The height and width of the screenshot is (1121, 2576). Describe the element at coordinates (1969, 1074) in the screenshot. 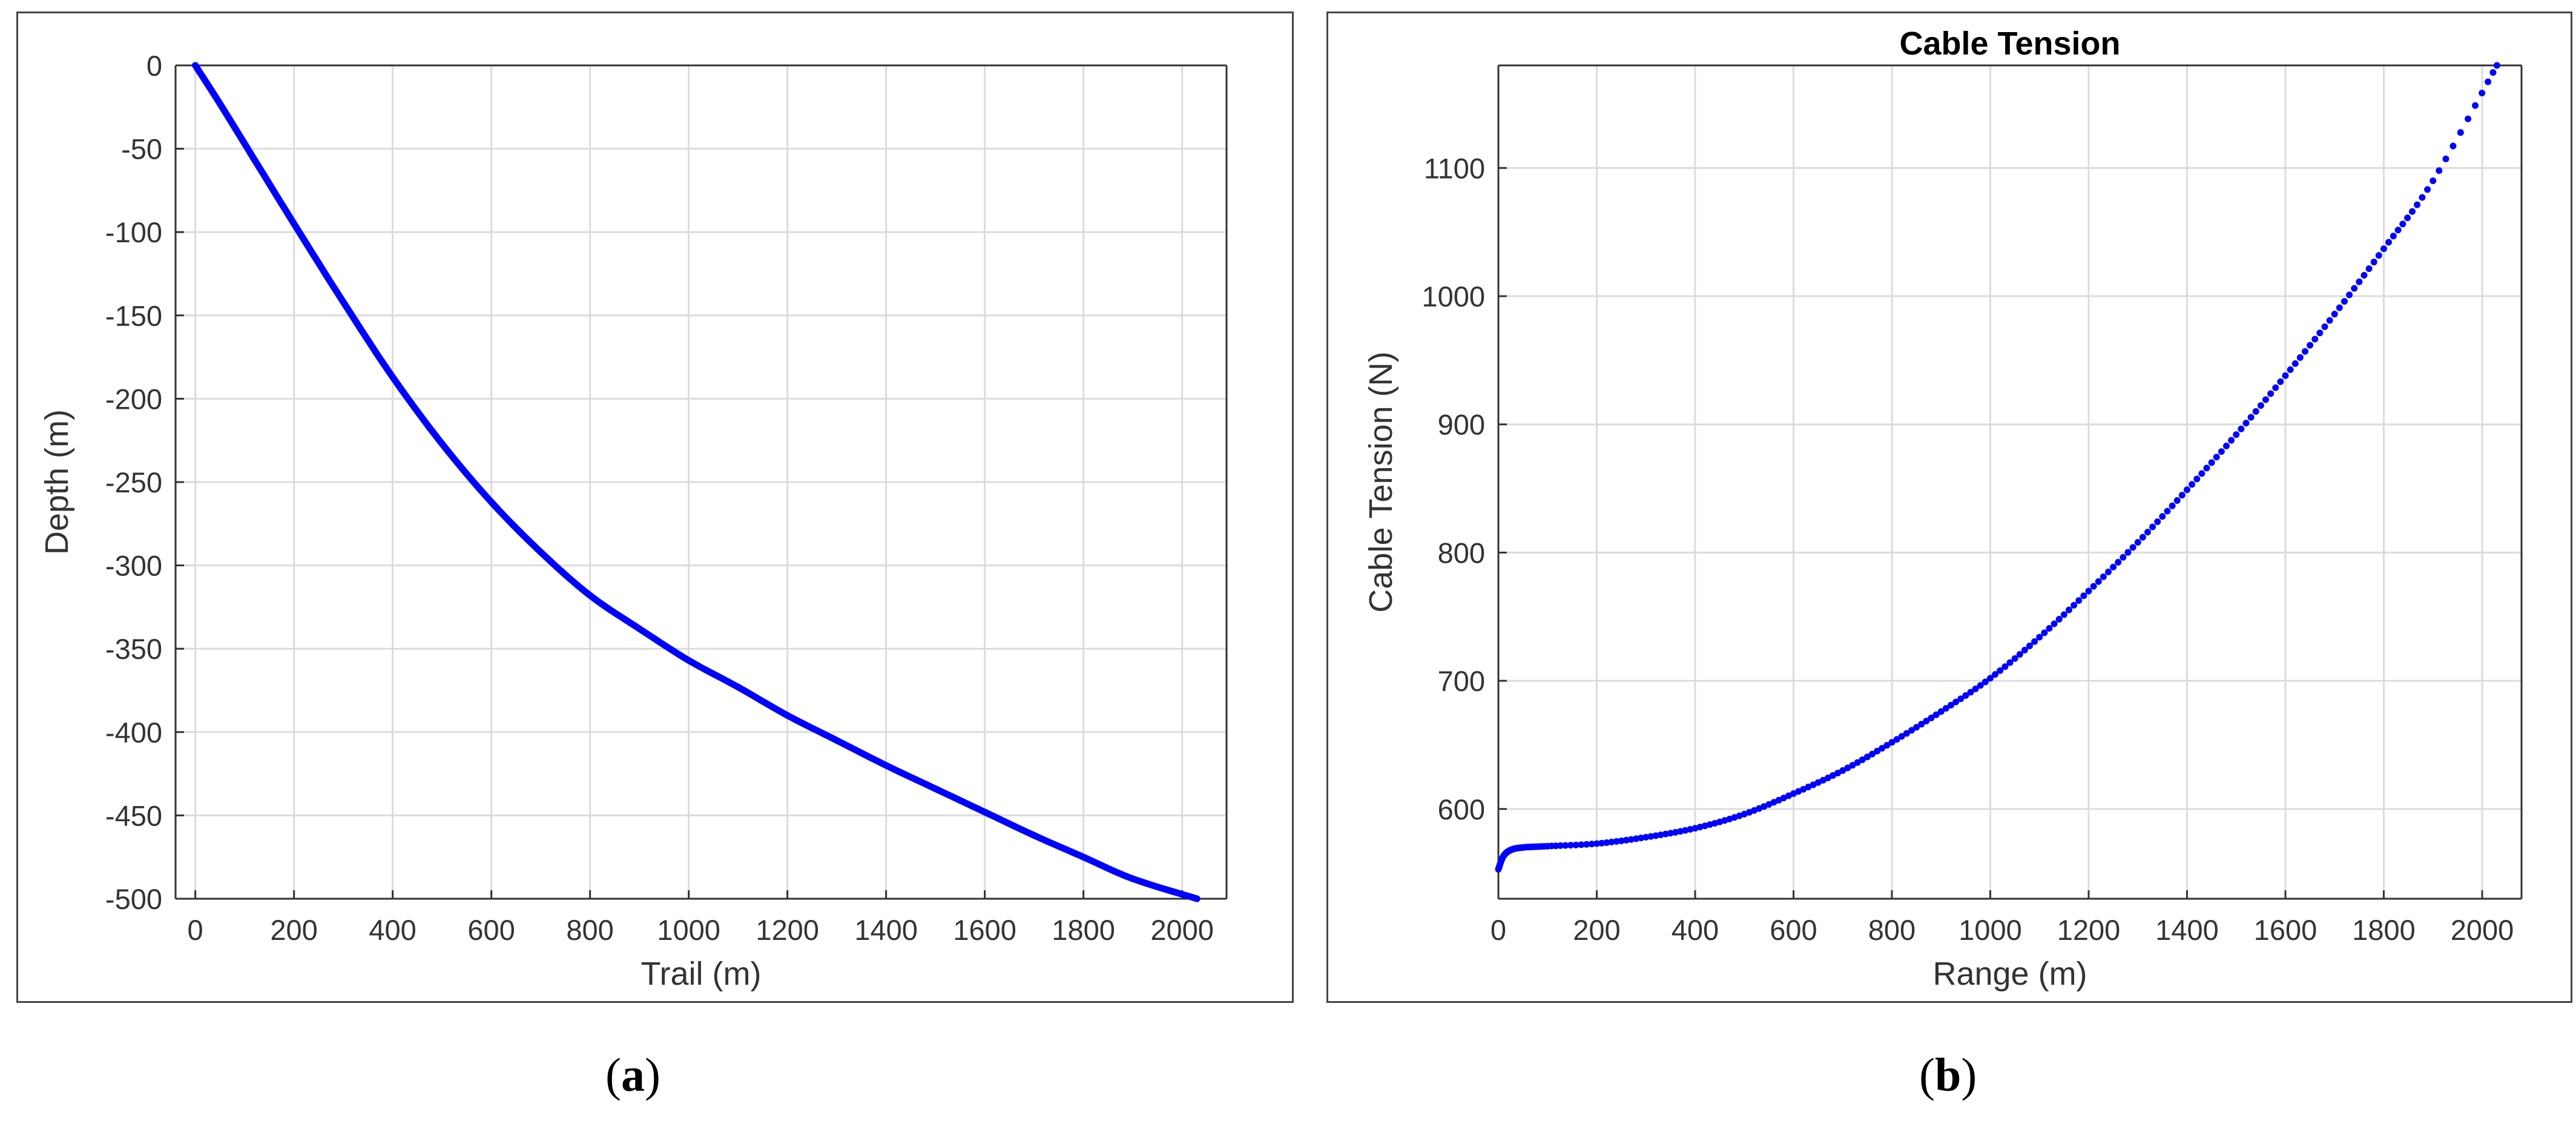

I see `caption-b-close: )` at that location.